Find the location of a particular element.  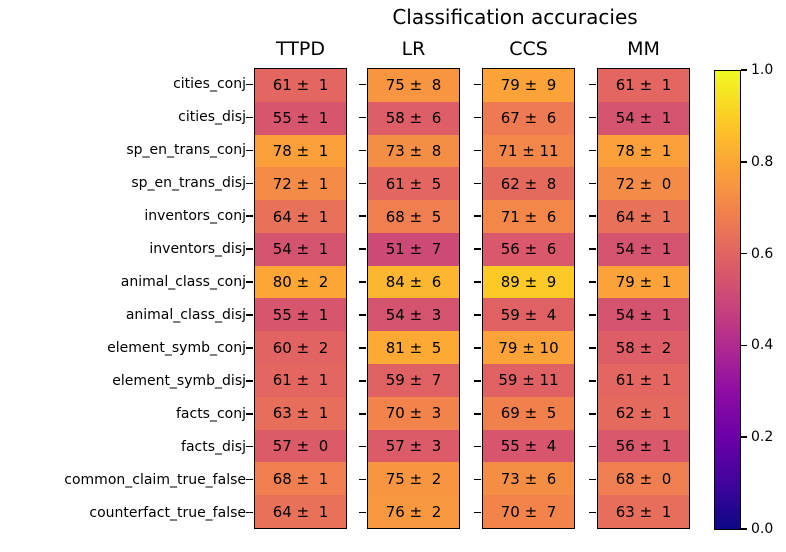

column-header: TTPD is located at coordinates (300, 49).